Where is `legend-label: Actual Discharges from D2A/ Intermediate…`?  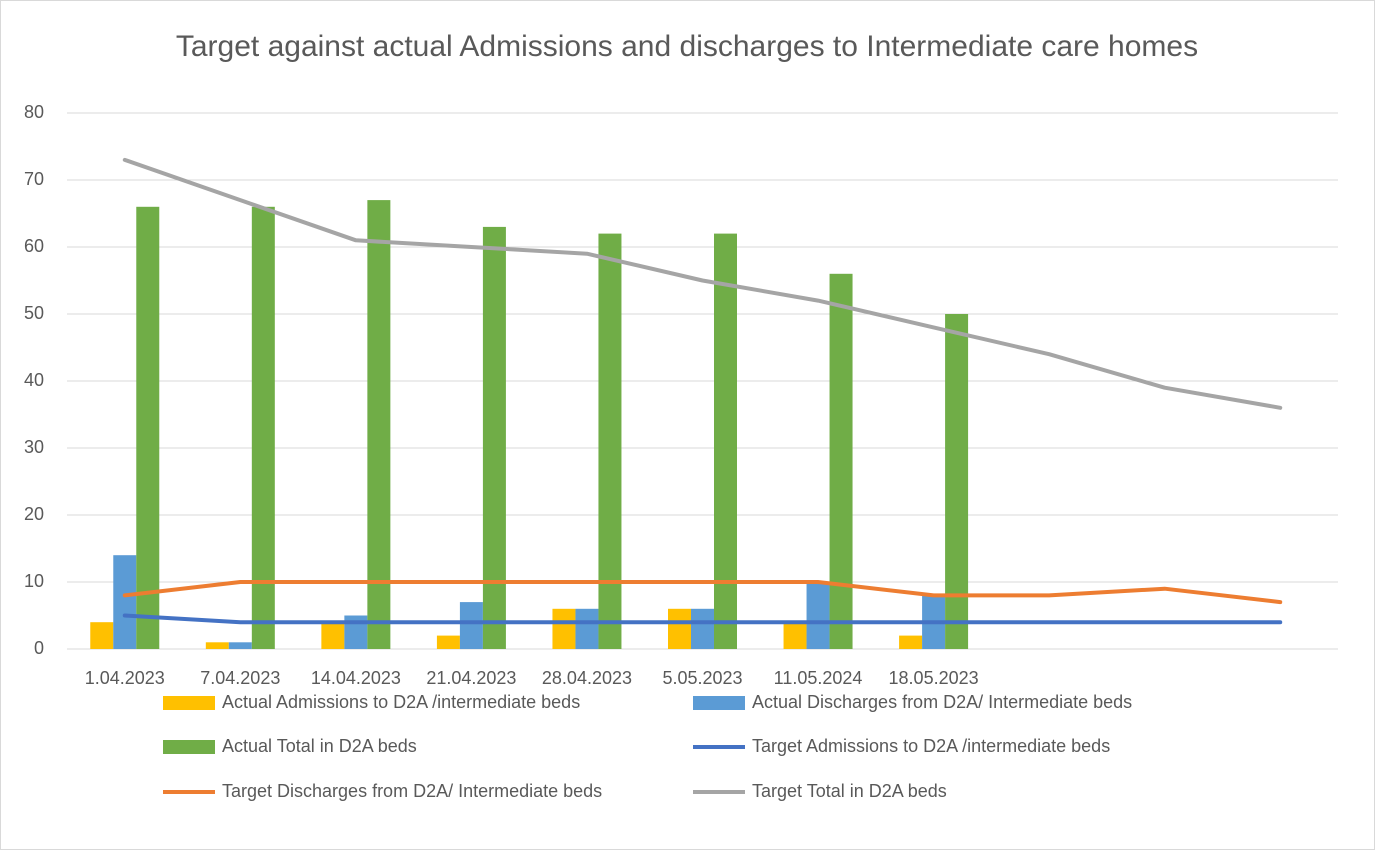 legend-label: Actual Discharges from D2A/ Intermediate… is located at coordinates (942, 702).